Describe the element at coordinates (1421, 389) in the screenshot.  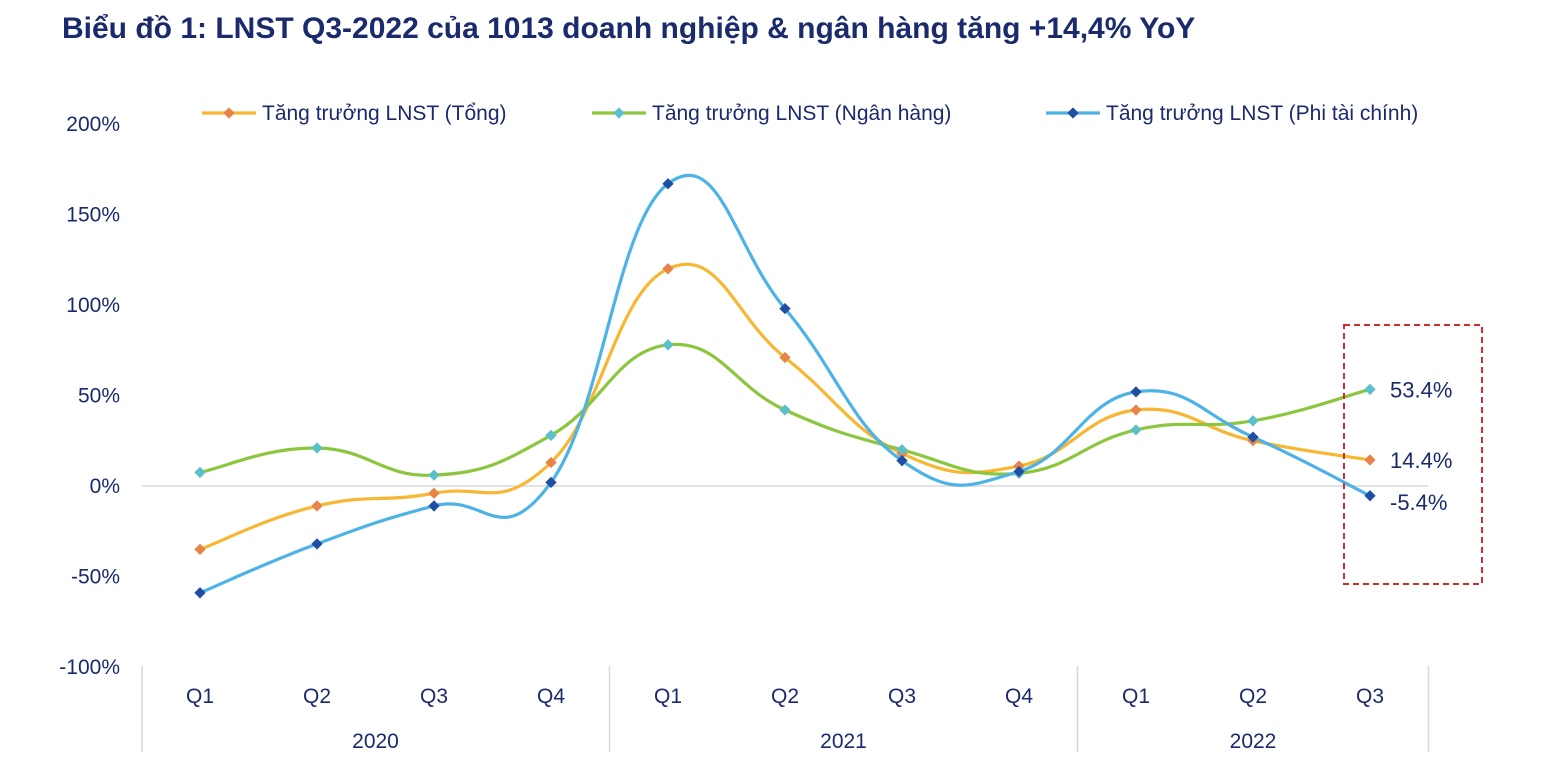
I see `end-data-label: 53.4%` at that location.